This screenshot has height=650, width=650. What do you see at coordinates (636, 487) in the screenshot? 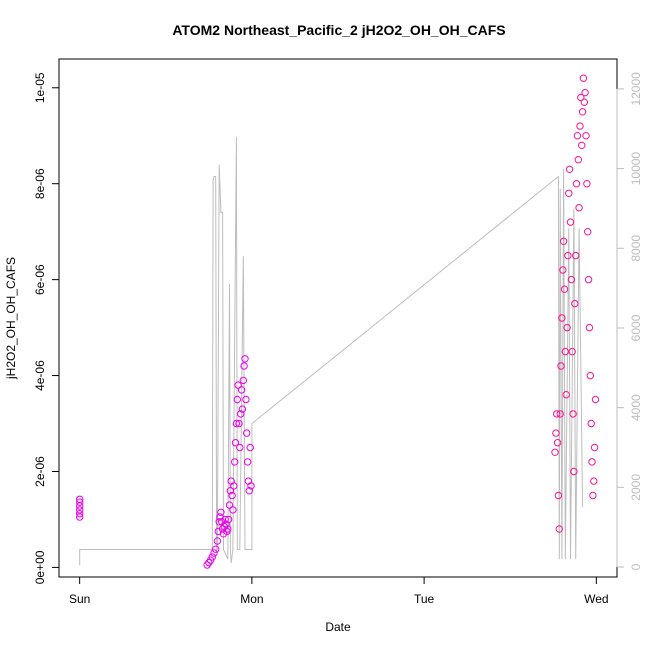
I see `y2-tick-label: 2000` at bounding box center [636, 487].